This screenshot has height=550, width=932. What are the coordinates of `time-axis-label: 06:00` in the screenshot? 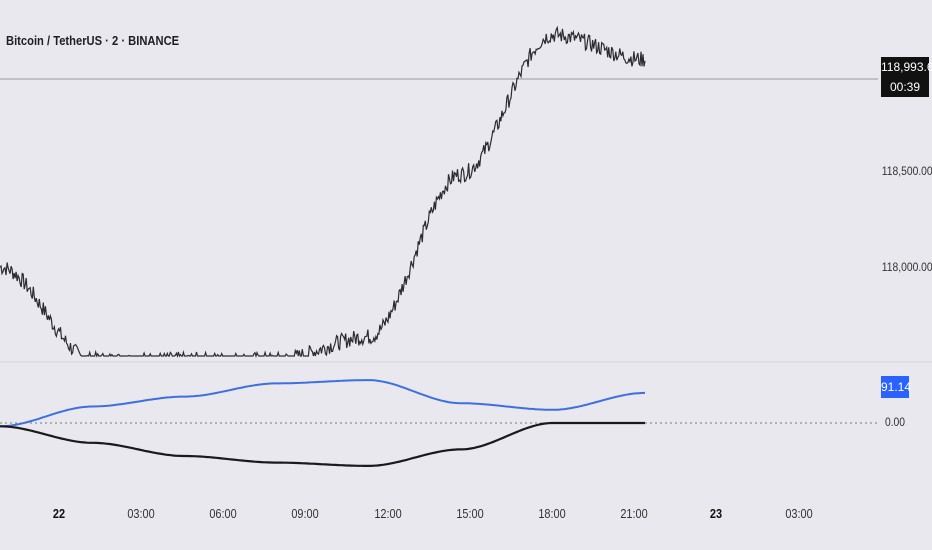 It's located at (223, 513).